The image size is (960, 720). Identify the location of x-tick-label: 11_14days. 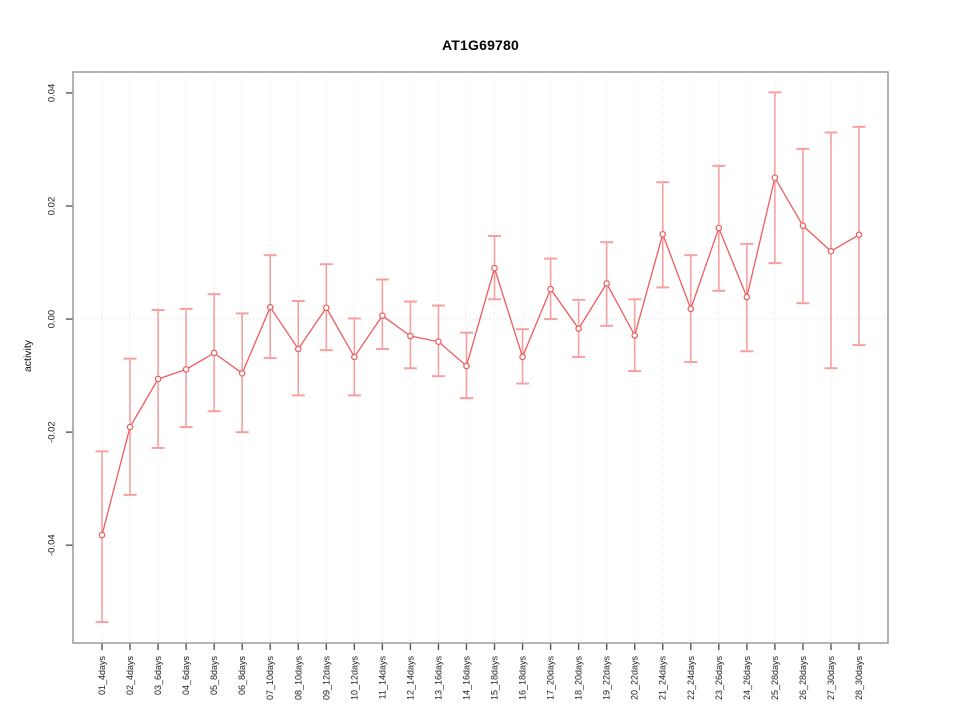
(382, 678).